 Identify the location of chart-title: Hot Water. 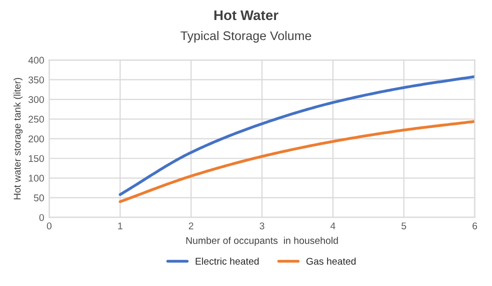
(246, 15).